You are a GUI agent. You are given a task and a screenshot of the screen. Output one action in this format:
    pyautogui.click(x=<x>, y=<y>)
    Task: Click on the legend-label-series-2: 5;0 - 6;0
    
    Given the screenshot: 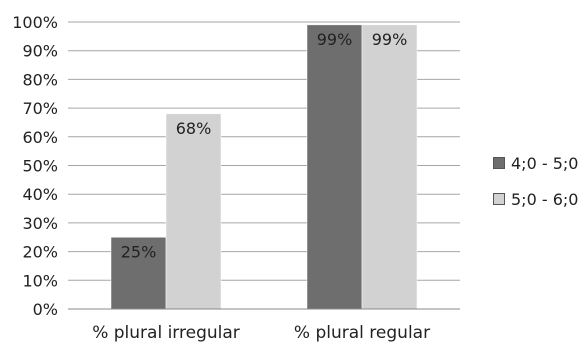 What is the action you would take?
    pyautogui.click(x=545, y=199)
    